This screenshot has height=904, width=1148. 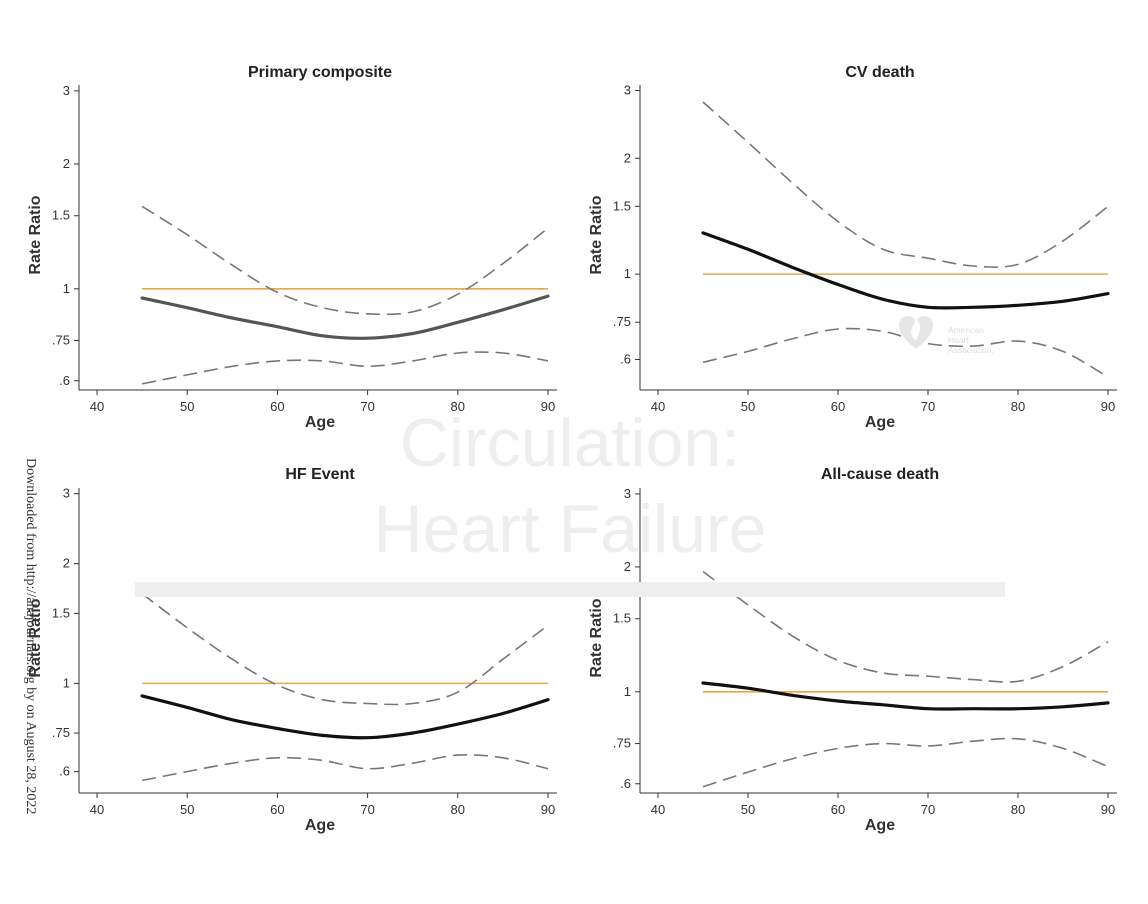 I want to click on panel-title: HF Event, so click(x=320, y=474).